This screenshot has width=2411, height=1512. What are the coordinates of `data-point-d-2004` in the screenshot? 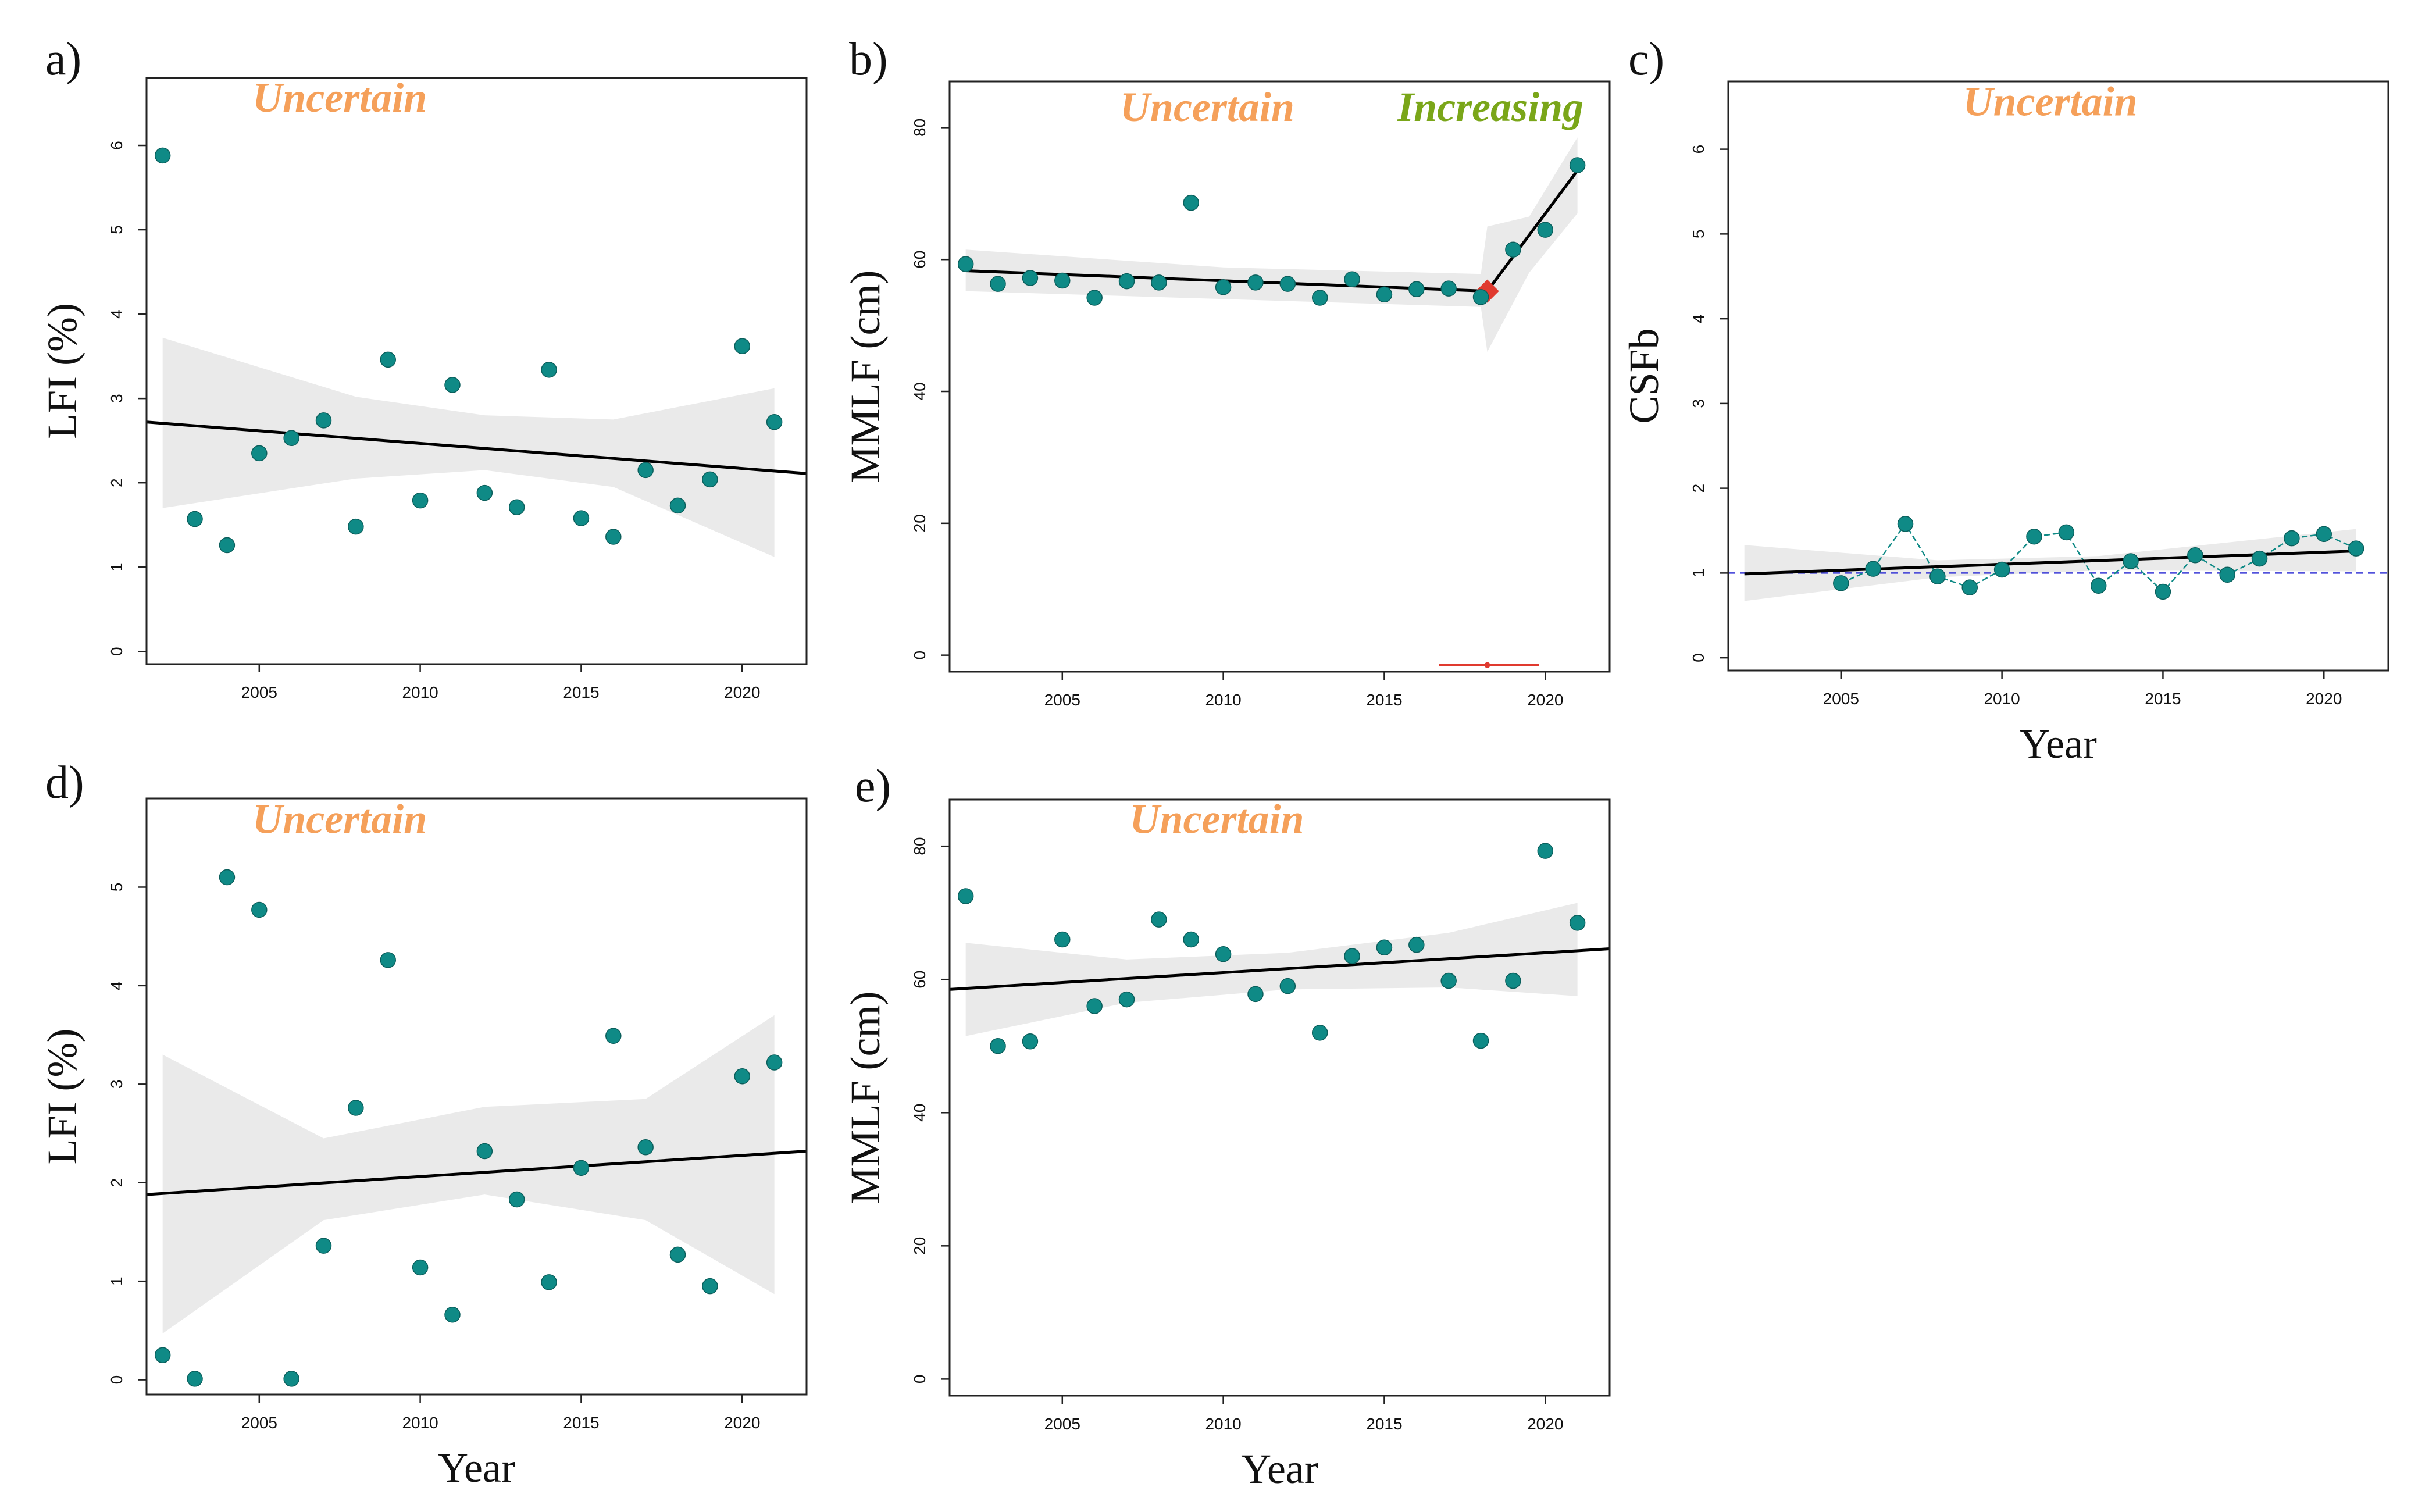 It's located at (228, 877).